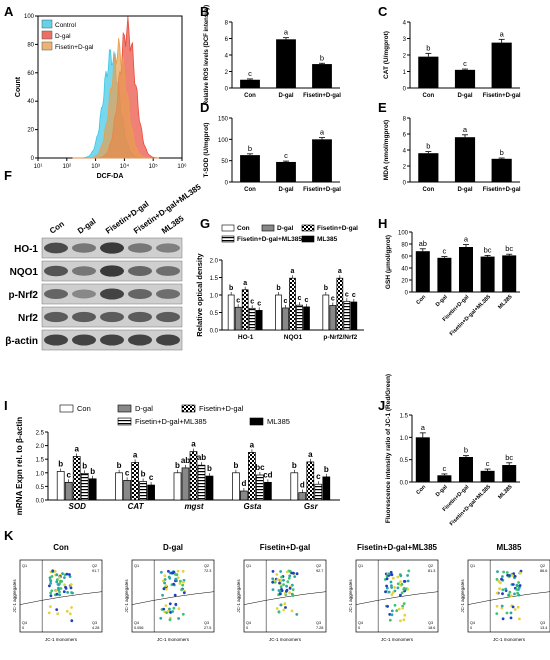 This screenshot has height=660, width=550. What do you see at coordinates (95, 628) in the screenshot?
I see `quadrant-value: 4.28` at bounding box center [95, 628].